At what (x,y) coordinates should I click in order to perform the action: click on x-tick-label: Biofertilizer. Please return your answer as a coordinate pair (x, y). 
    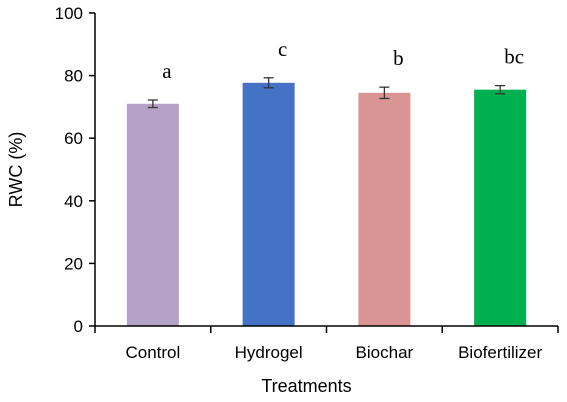
    Looking at the image, I should click on (500, 352).